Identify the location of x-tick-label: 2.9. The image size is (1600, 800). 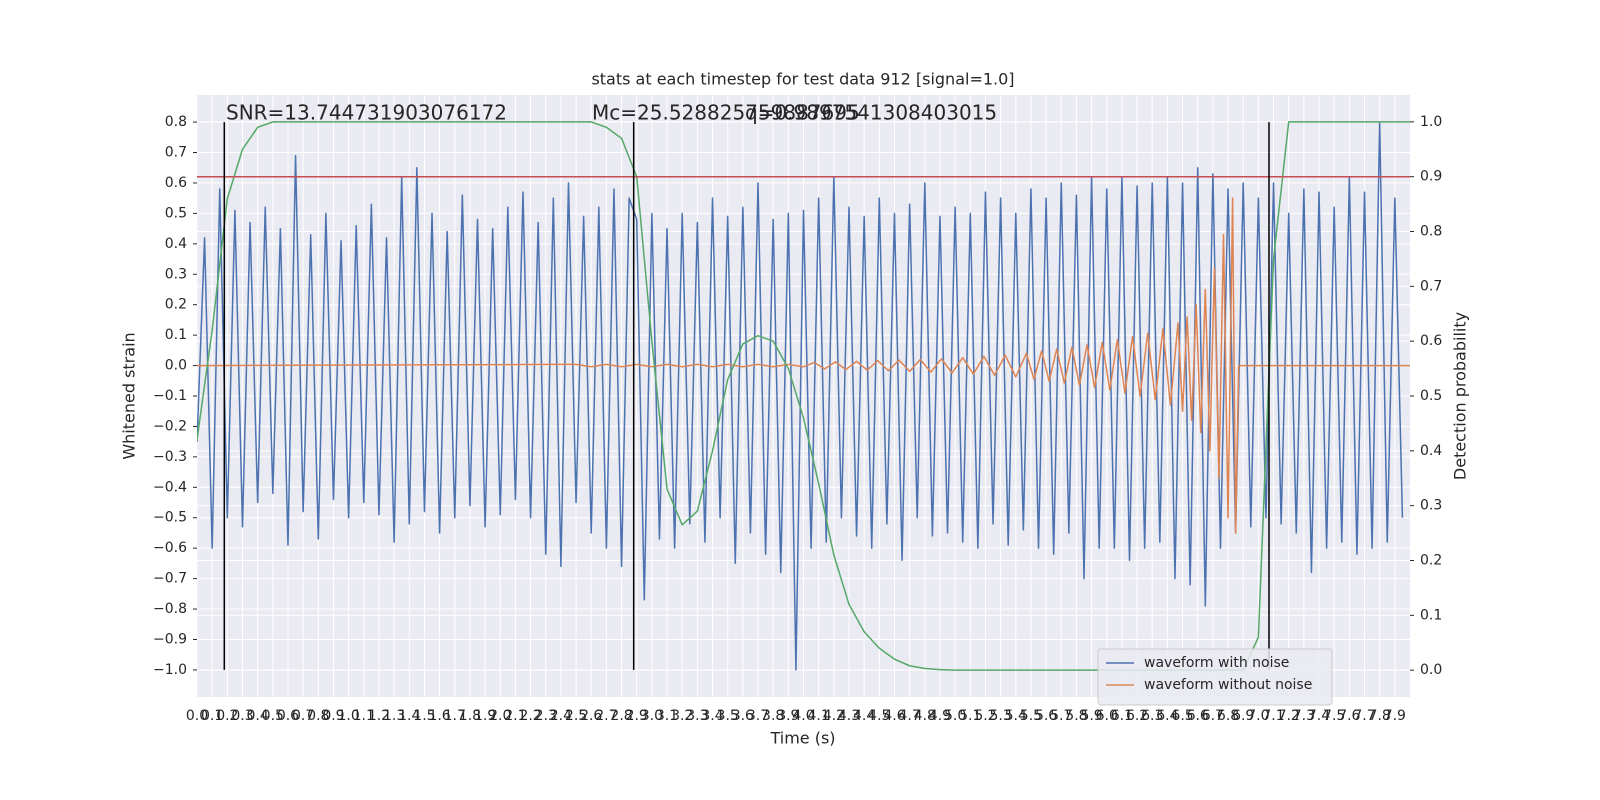
(637, 716).